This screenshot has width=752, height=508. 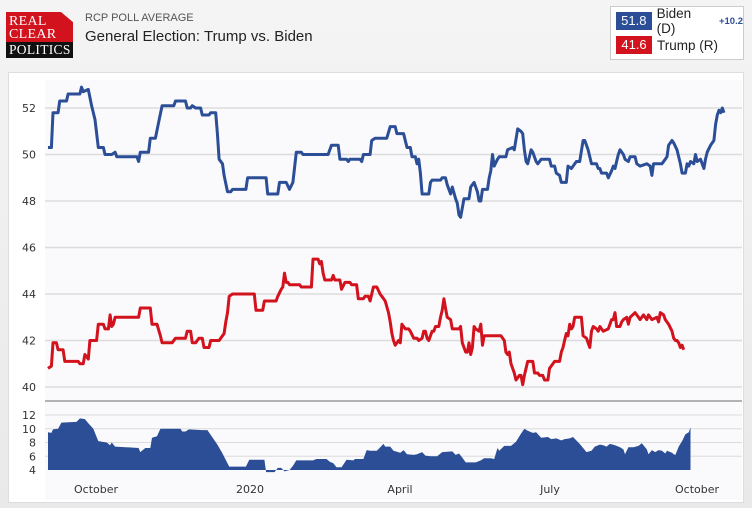 I want to click on logo-line-politics: POLITICS, so click(x=39, y=50).